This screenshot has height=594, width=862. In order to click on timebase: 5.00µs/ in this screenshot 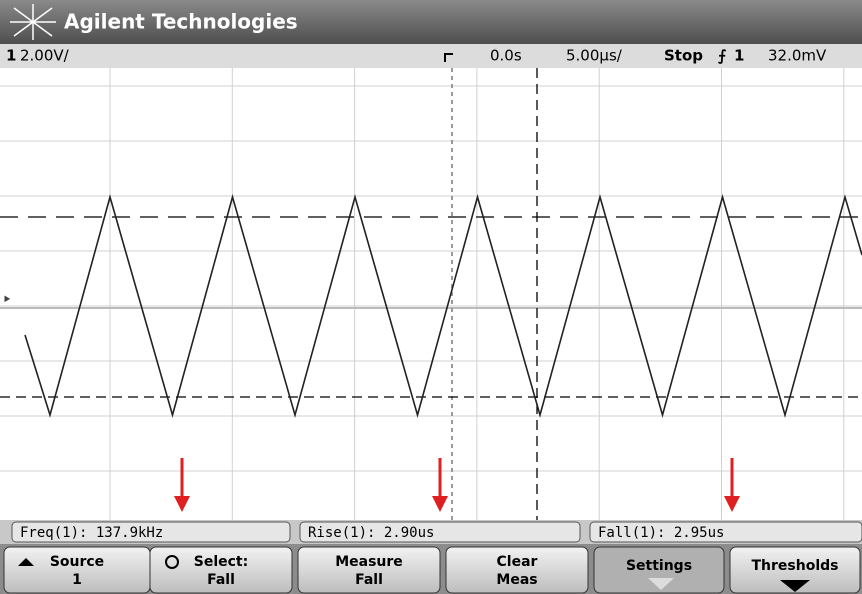, I will do `click(594, 56)`.